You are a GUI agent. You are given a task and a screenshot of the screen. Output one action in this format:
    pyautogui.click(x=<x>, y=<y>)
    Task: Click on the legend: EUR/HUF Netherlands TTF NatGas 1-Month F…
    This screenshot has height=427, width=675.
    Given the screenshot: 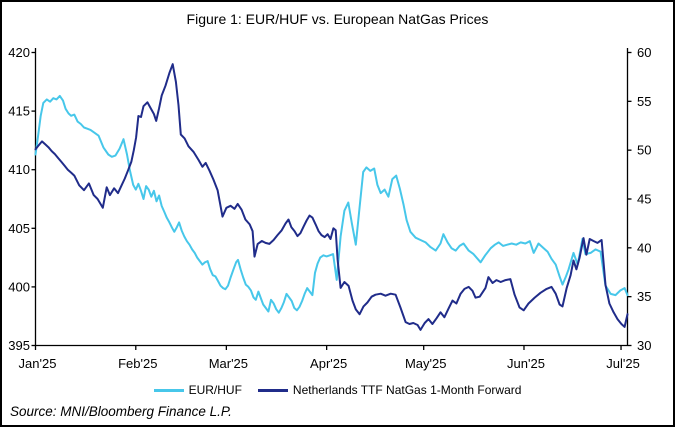 What is the action you would take?
    pyautogui.click(x=337, y=390)
    